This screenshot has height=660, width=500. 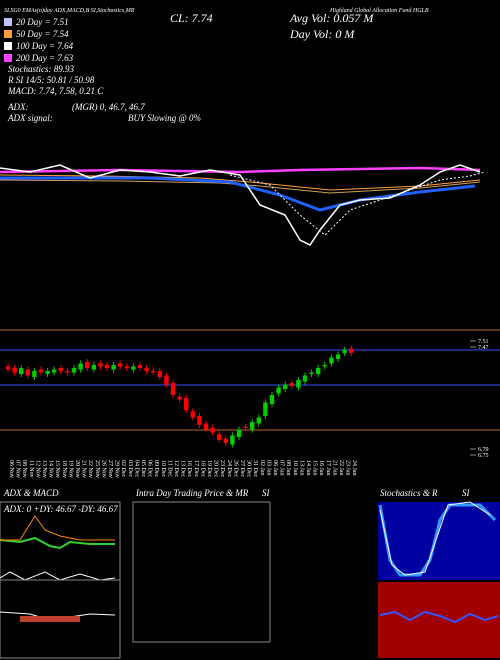 I want to click on x-tick-label: 05 Dec, so click(x=143, y=468).